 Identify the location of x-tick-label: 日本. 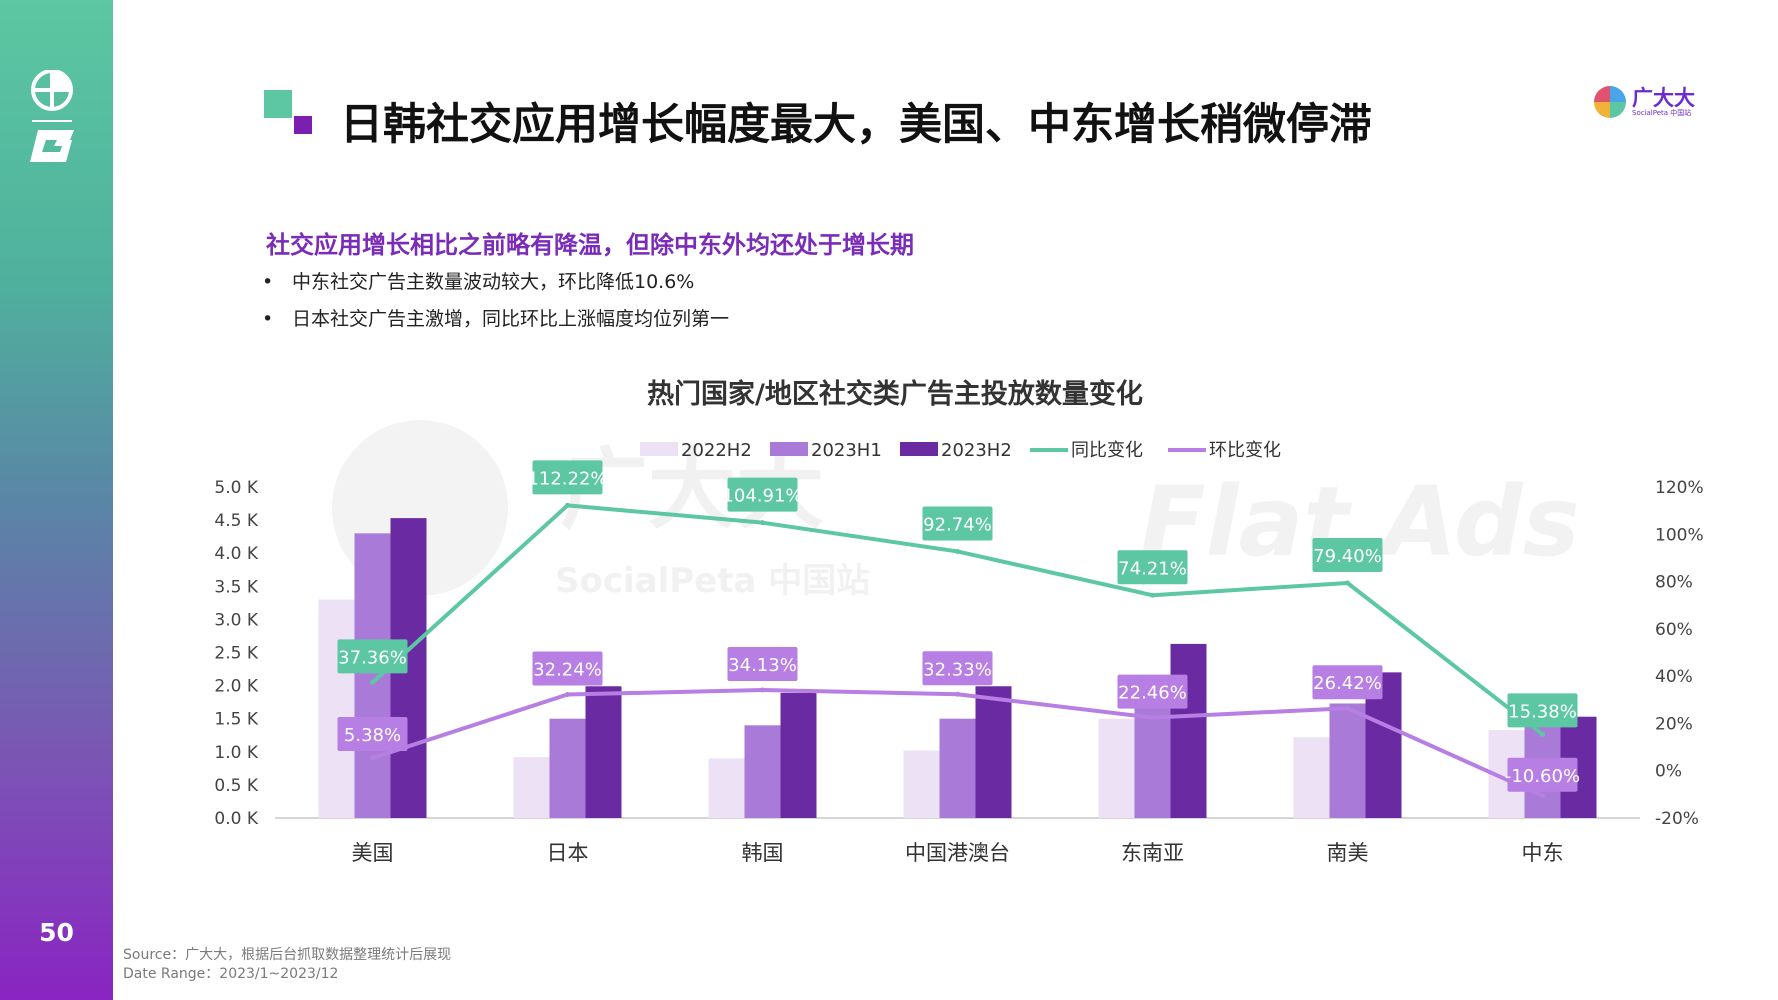
(568, 853).